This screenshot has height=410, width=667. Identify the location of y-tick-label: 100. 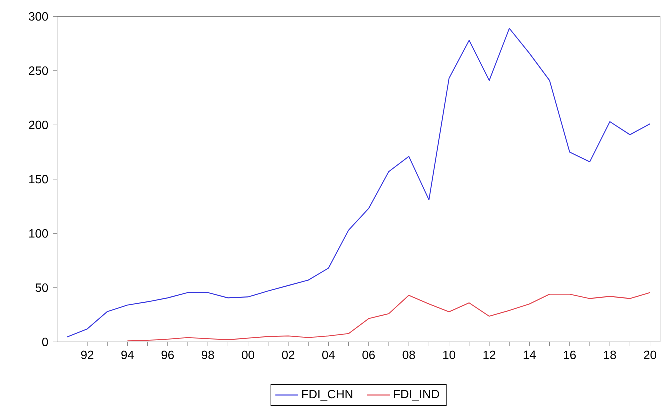
(39, 233).